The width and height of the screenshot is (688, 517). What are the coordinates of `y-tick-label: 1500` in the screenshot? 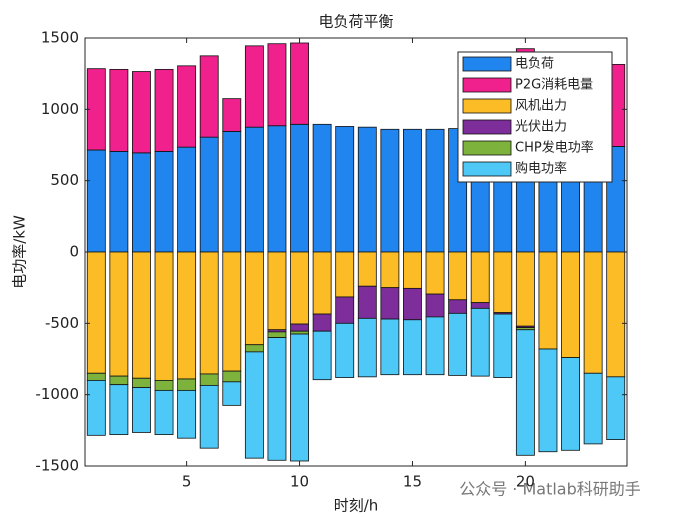 It's located at (60, 38).